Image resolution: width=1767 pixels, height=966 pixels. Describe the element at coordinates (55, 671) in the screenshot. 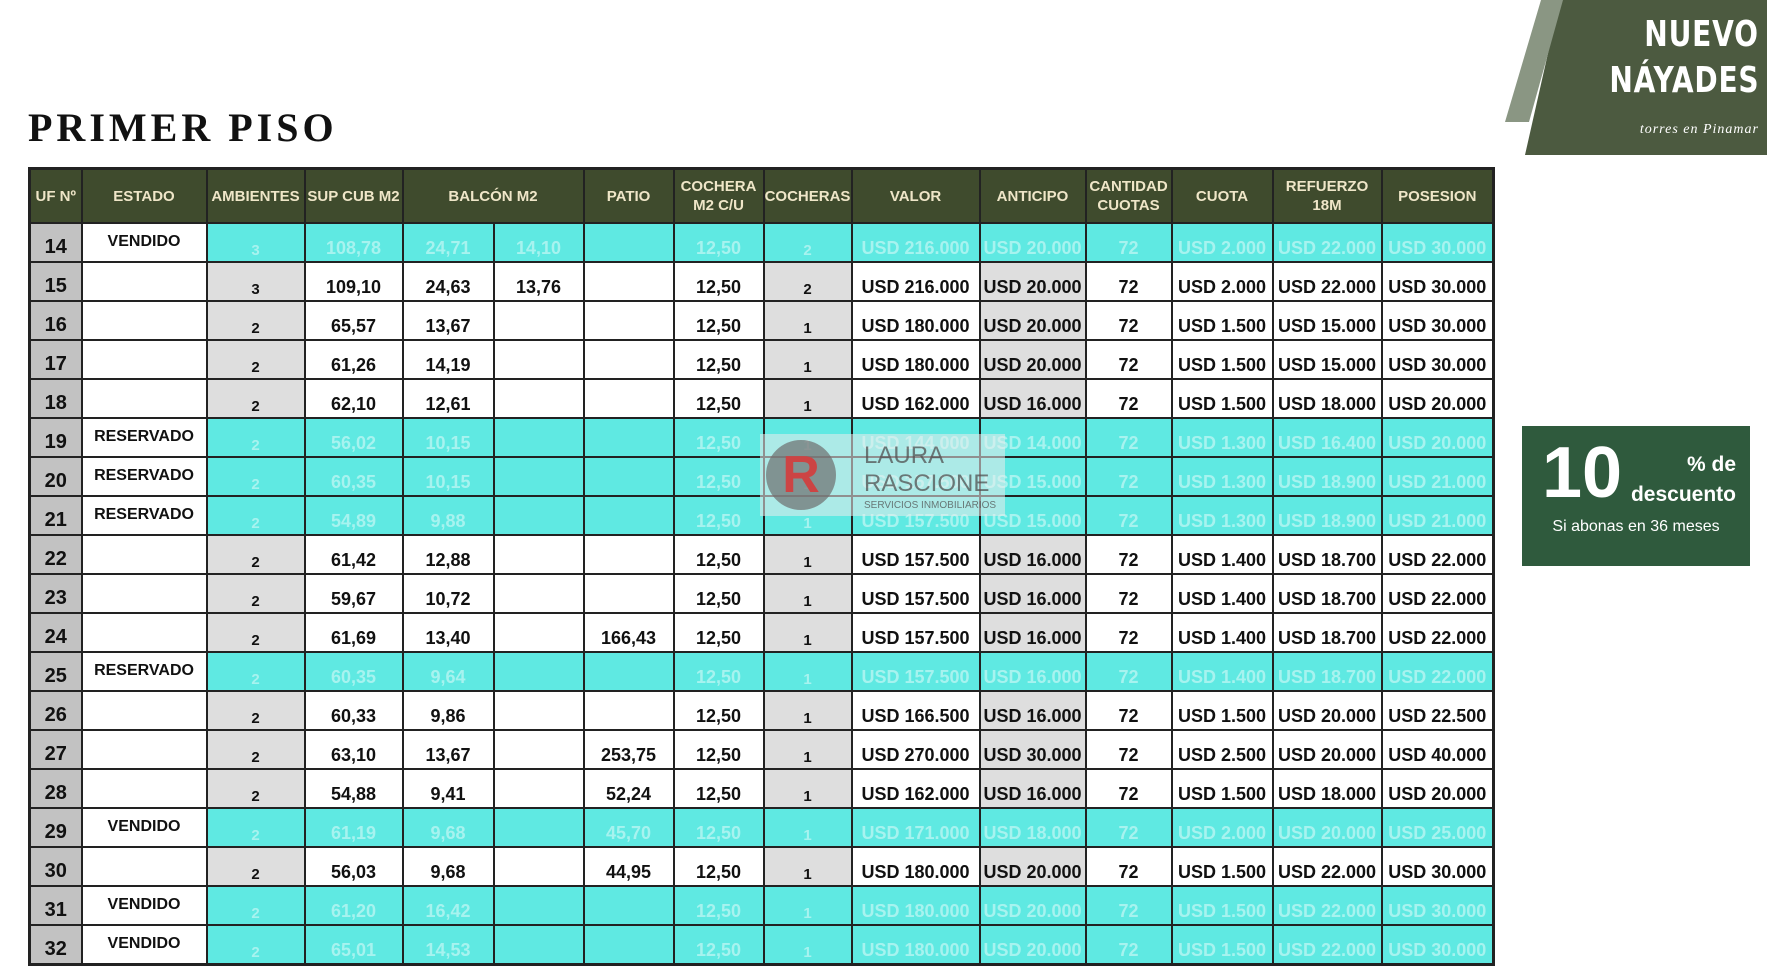

I see `table-cell: 25` at that location.